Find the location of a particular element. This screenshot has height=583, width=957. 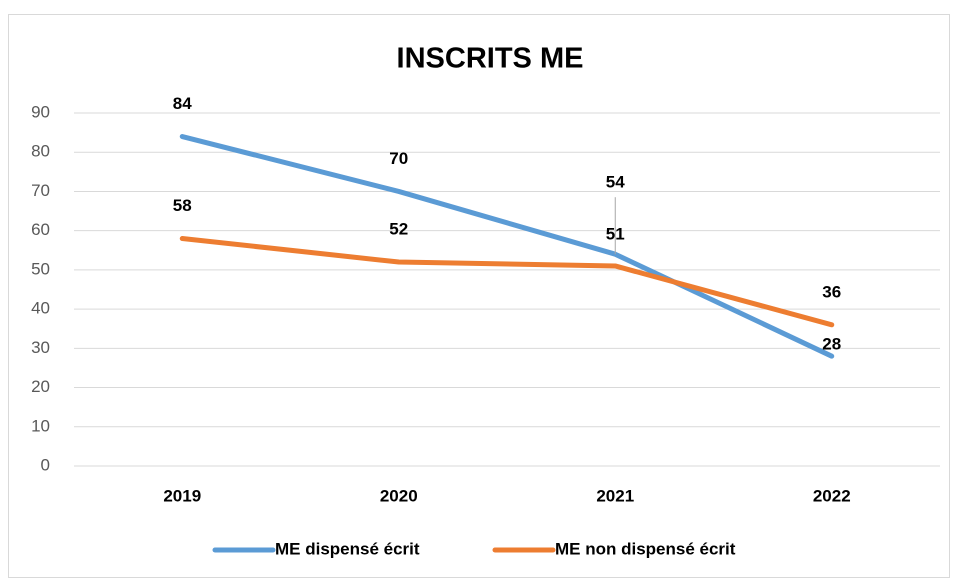

series-line is located at coordinates (507, 282).